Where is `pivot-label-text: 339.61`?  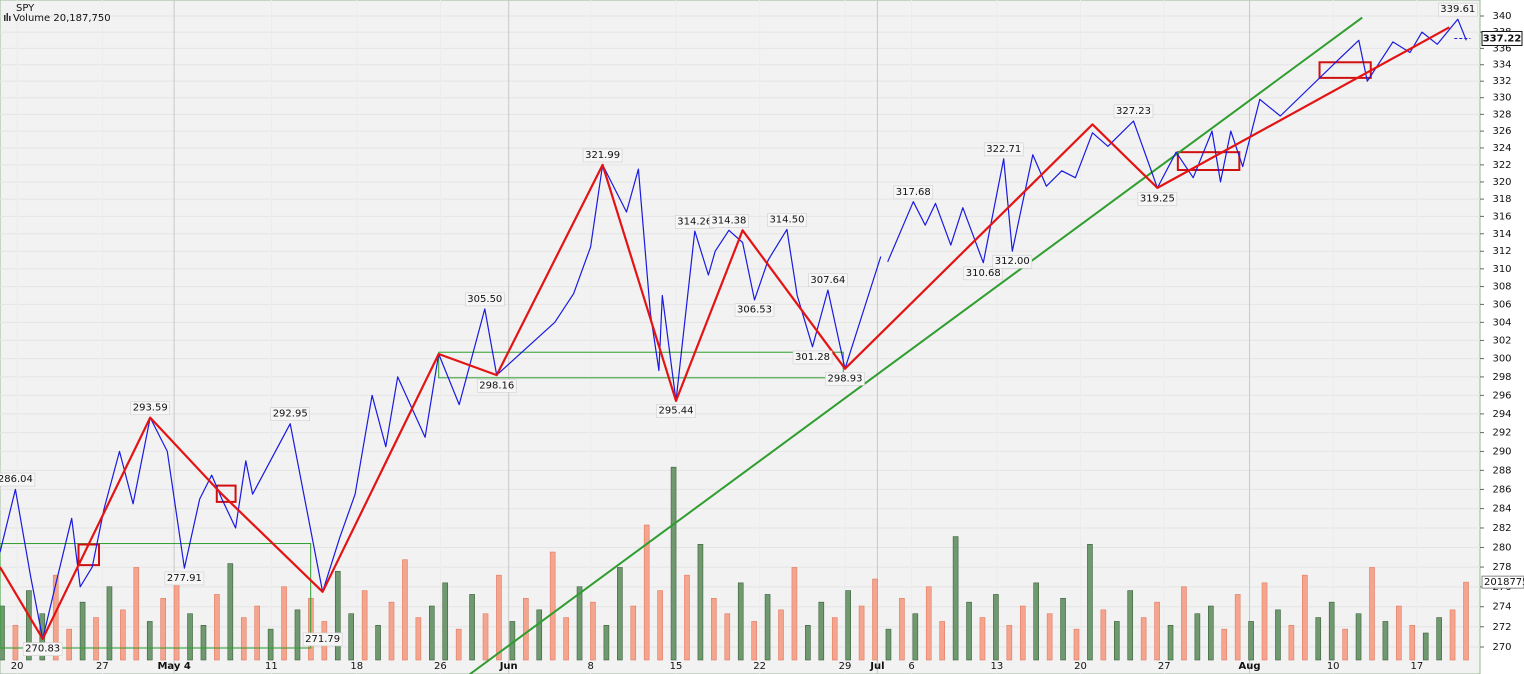
pivot-label-text: 339.61 is located at coordinates (1457, 9).